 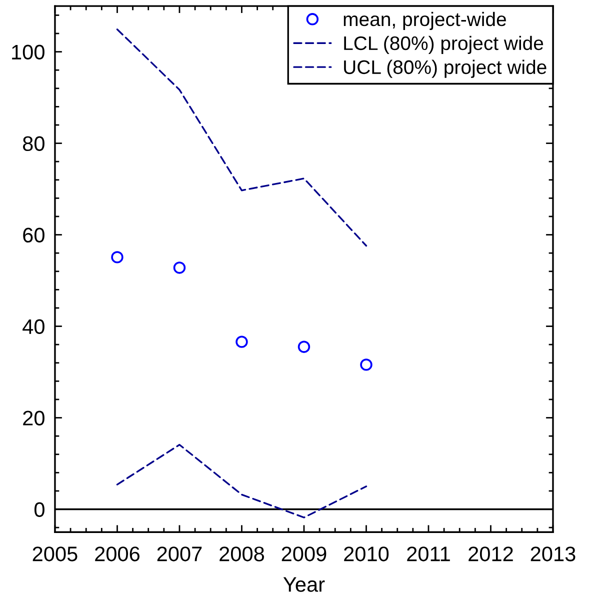 I want to click on line-series, so click(x=242, y=481).